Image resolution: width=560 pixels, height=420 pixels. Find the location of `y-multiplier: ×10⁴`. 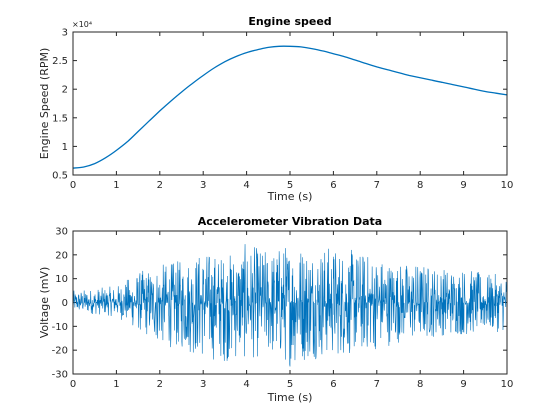

y-multiplier: ×10⁴ is located at coordinates (82, 24).